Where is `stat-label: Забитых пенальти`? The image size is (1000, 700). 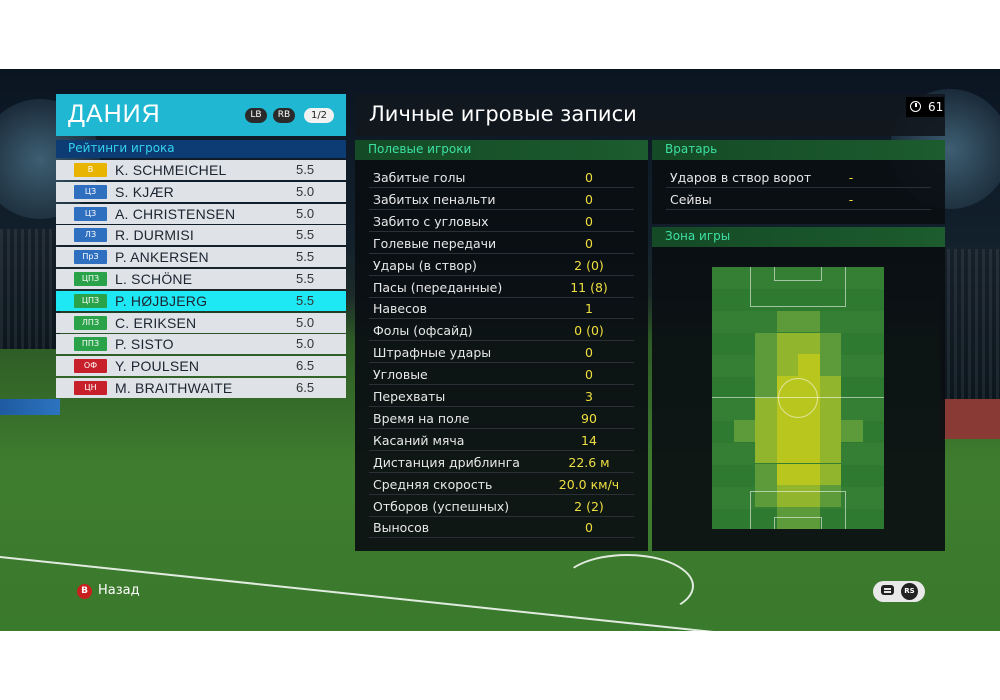
stat-label: Забитых пенальти is located at coordinates (434, 199).